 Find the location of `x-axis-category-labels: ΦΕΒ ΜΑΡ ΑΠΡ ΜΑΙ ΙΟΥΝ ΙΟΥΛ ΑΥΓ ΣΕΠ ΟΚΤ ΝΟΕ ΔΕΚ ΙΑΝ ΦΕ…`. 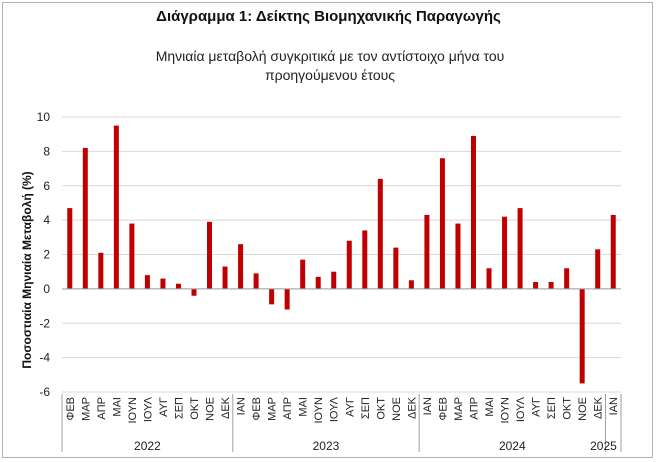

x-axis-category-labels: ΦΕΒ ΜΑΡ ΑΠΡ ΜΑΙ ΙΟΥΝ ΙΟΥΛ ΑΥΓ ΣΕΠ ΟΚΤ ΝΟΕ ΔΕΚ ΙΑΝ ΦΕ… is located at coordinates (342, 409).